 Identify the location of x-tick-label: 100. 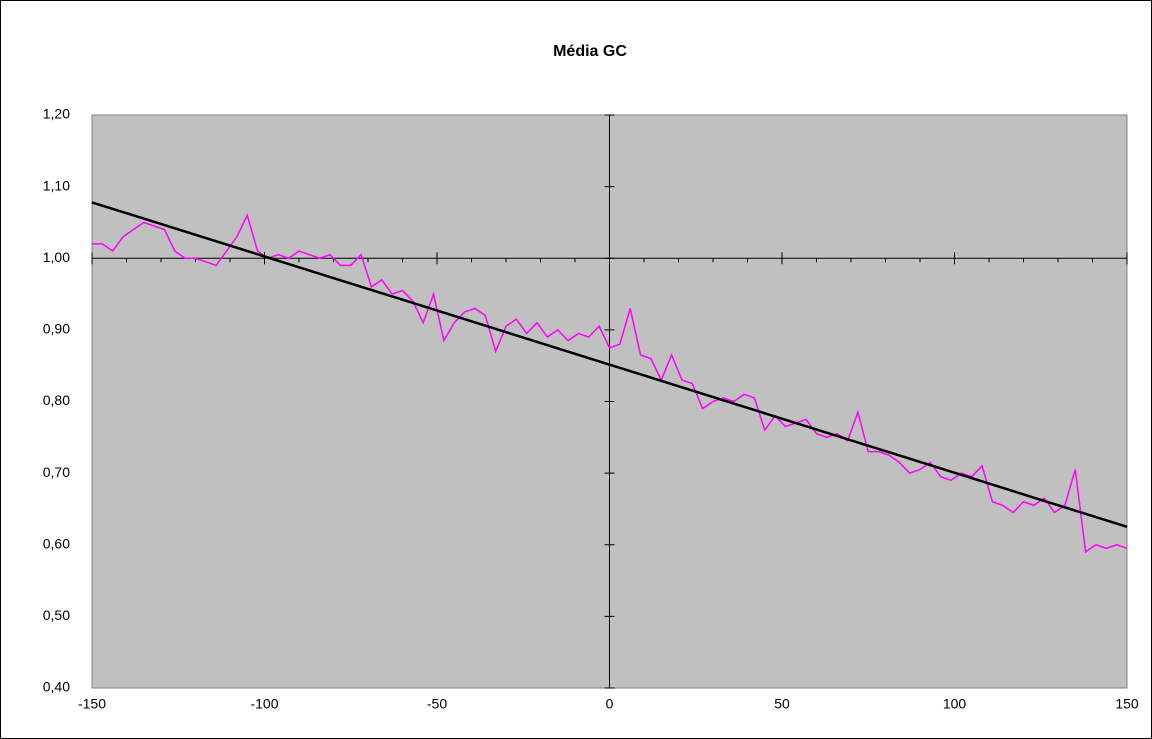
(955, 704).